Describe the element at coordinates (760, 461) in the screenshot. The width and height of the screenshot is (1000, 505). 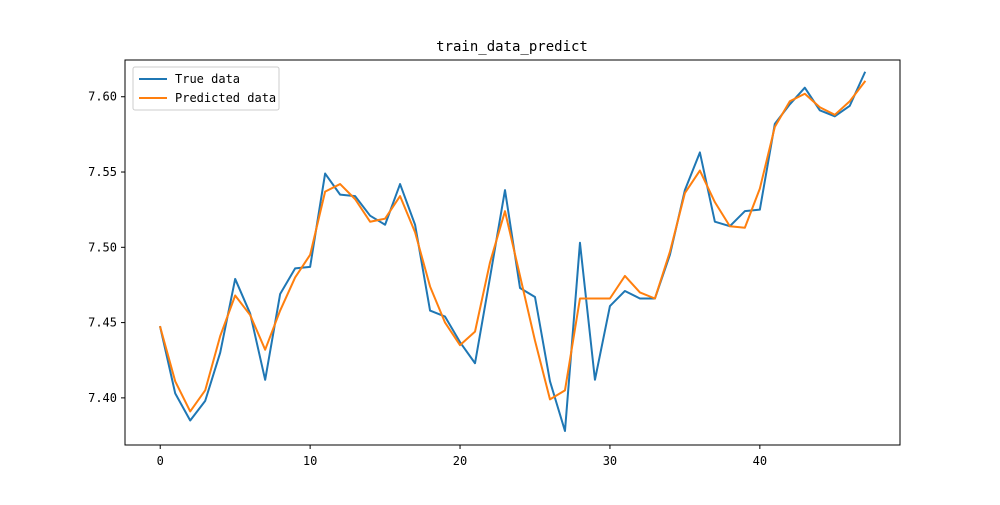
I see `x-tick-label: 40` at that location.